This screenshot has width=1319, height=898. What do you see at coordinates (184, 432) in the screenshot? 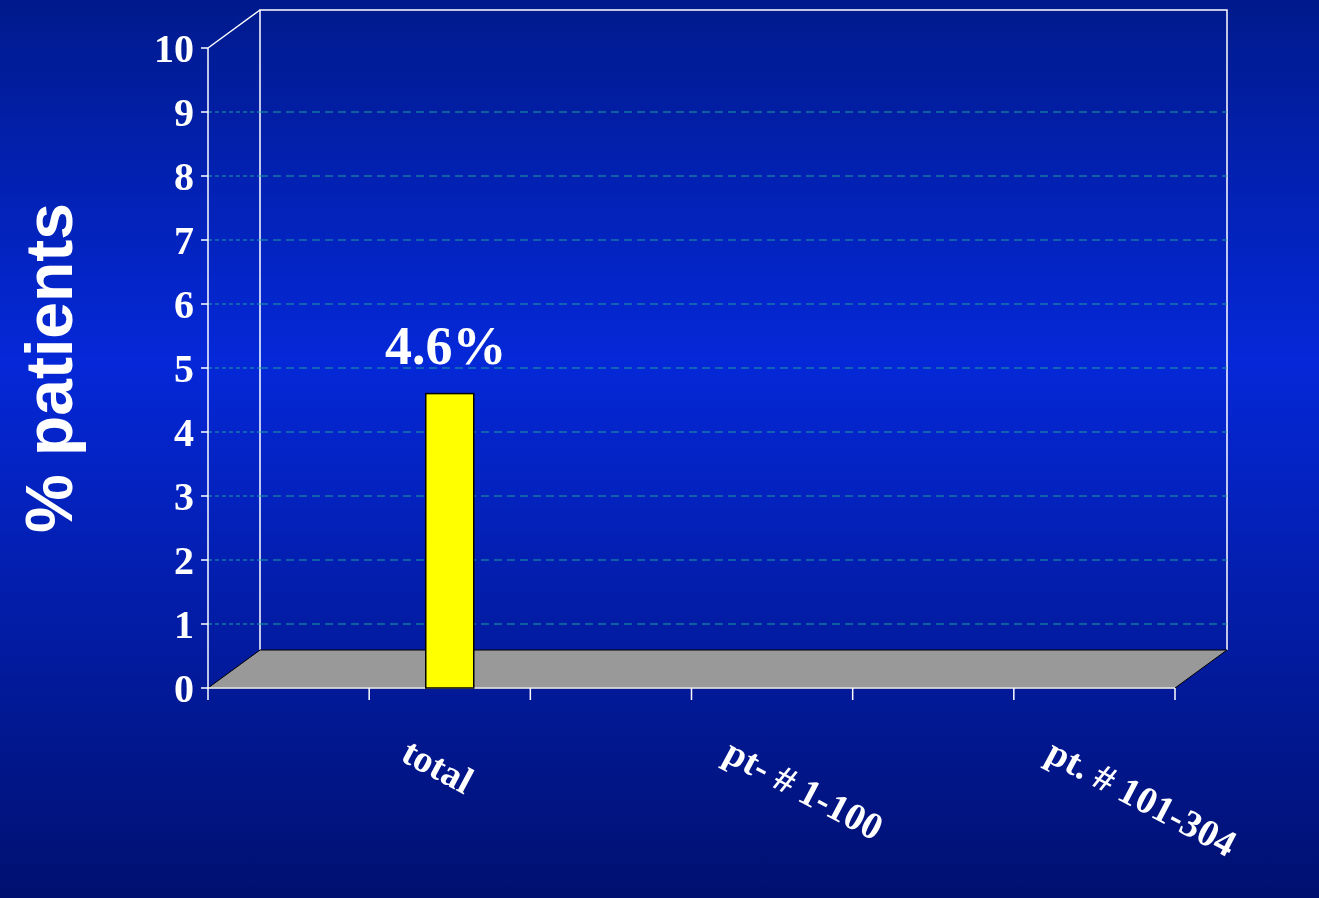
I see `y-tick-label: 4` at bounding box center [184, 432].